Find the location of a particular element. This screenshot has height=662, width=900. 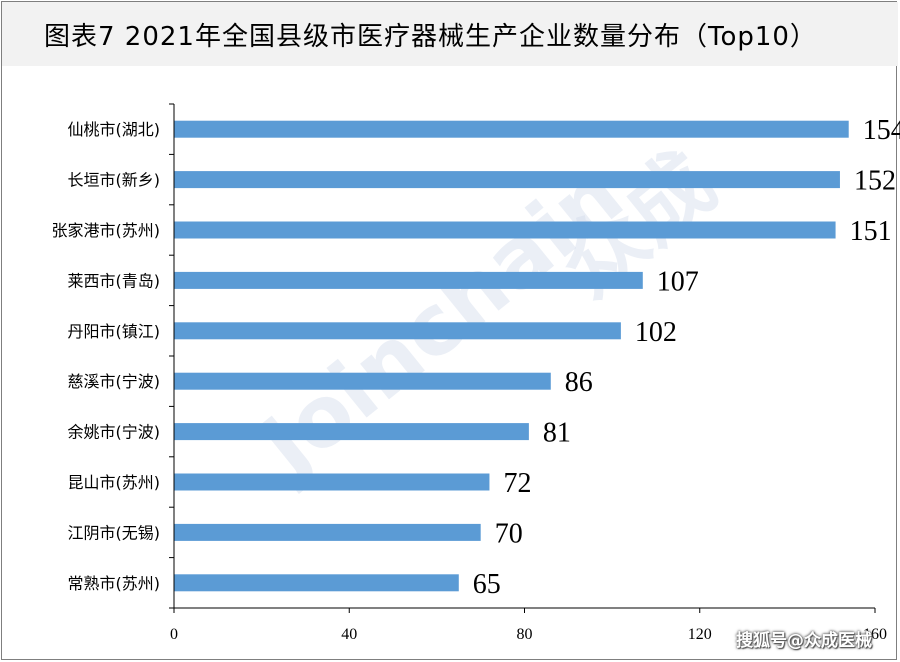

data-label-8: 70 is located at coordinates (509, 533).